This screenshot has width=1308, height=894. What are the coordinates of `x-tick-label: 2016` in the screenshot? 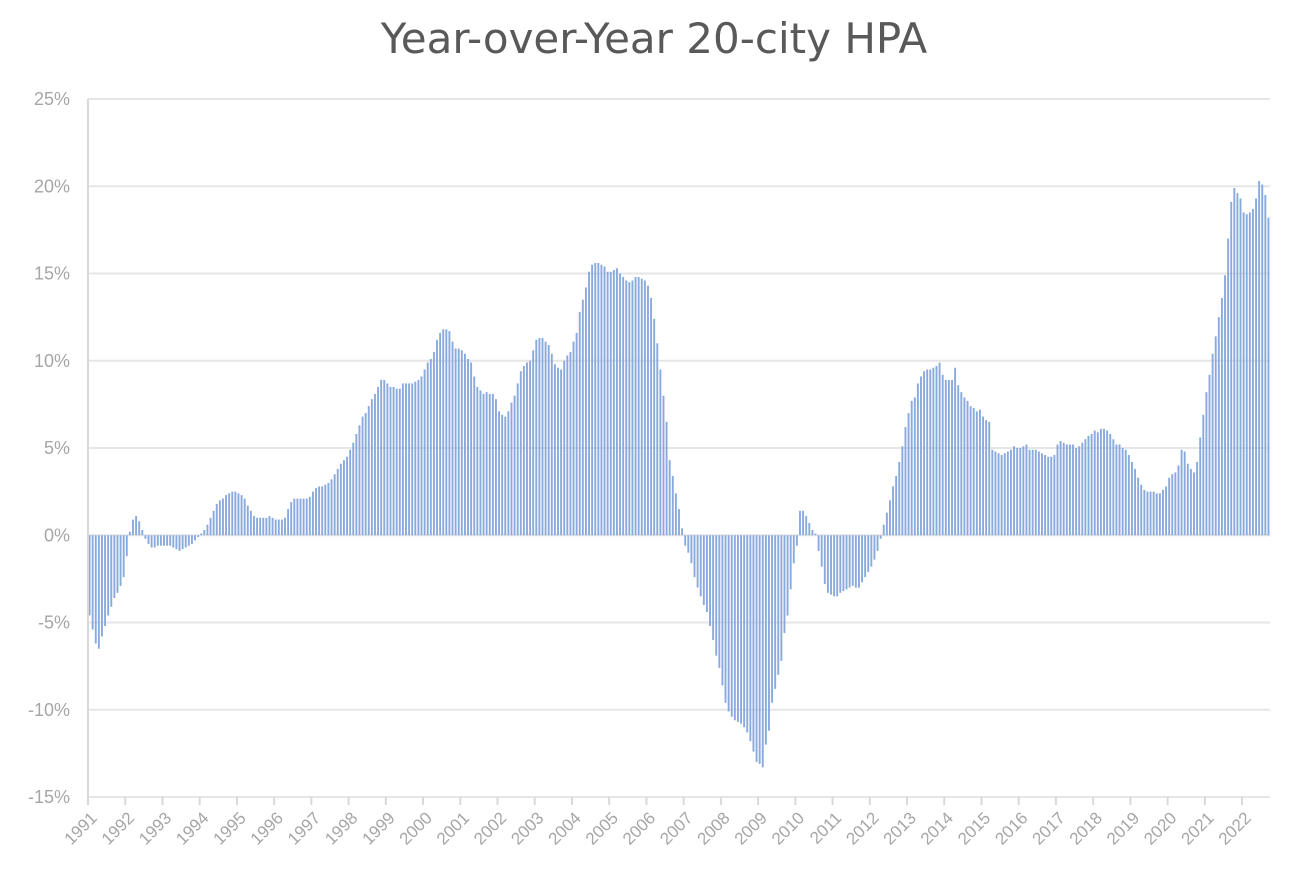 It's located at (1011, 828).